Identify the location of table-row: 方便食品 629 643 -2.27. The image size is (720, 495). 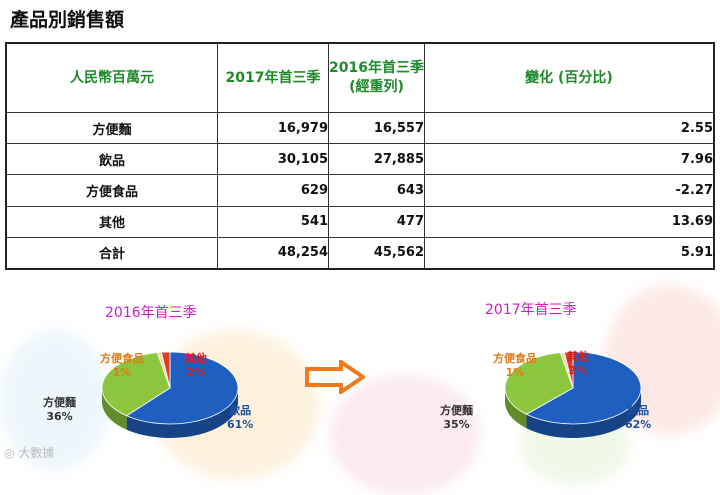
(360, 190).